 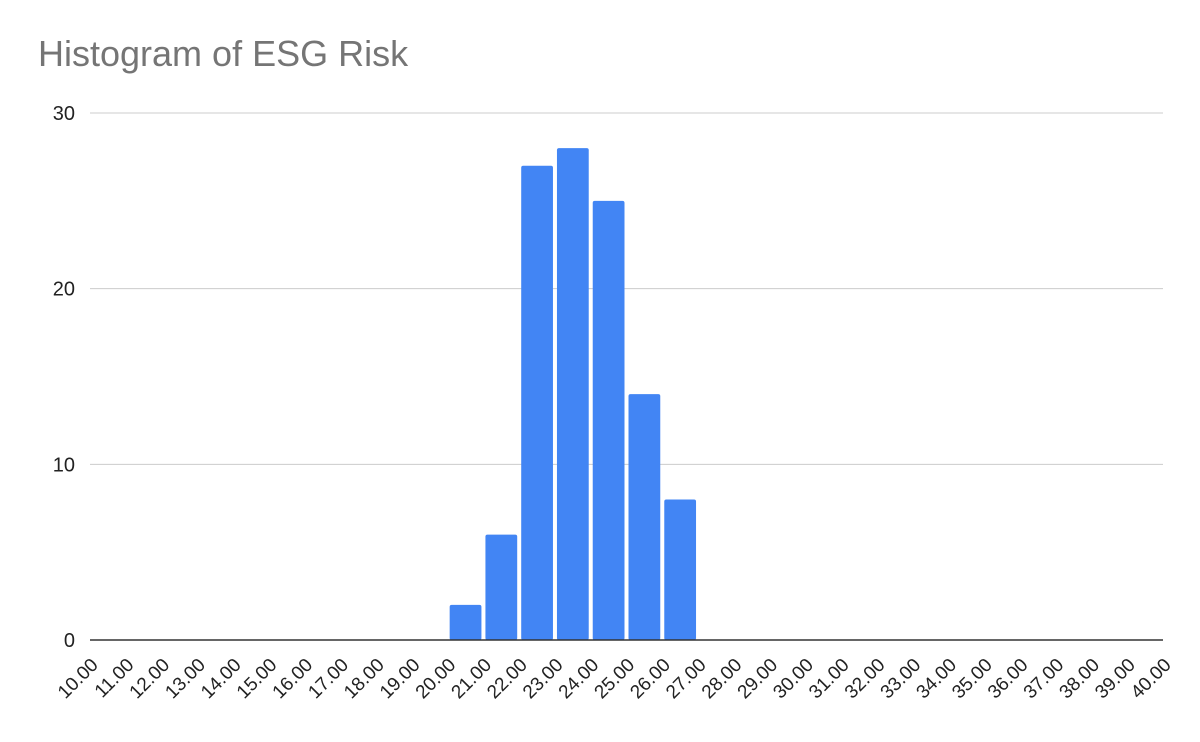 What do you see at coordinates (1151, 679) in the screenshot?
I see `x-tick-label: 40.00` at bounding box center [1151, 679].